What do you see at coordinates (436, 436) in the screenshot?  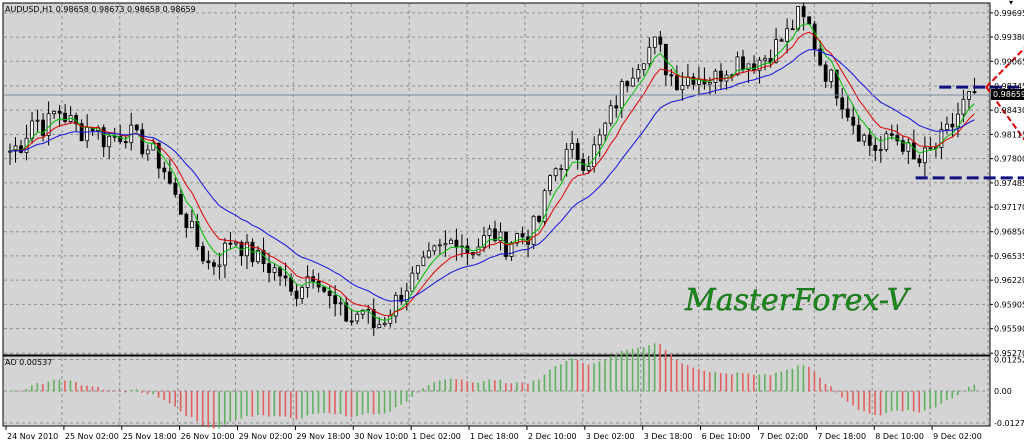 I see `x-tick-label: 1 Dec 02:00` at bounding box center [436, 436].